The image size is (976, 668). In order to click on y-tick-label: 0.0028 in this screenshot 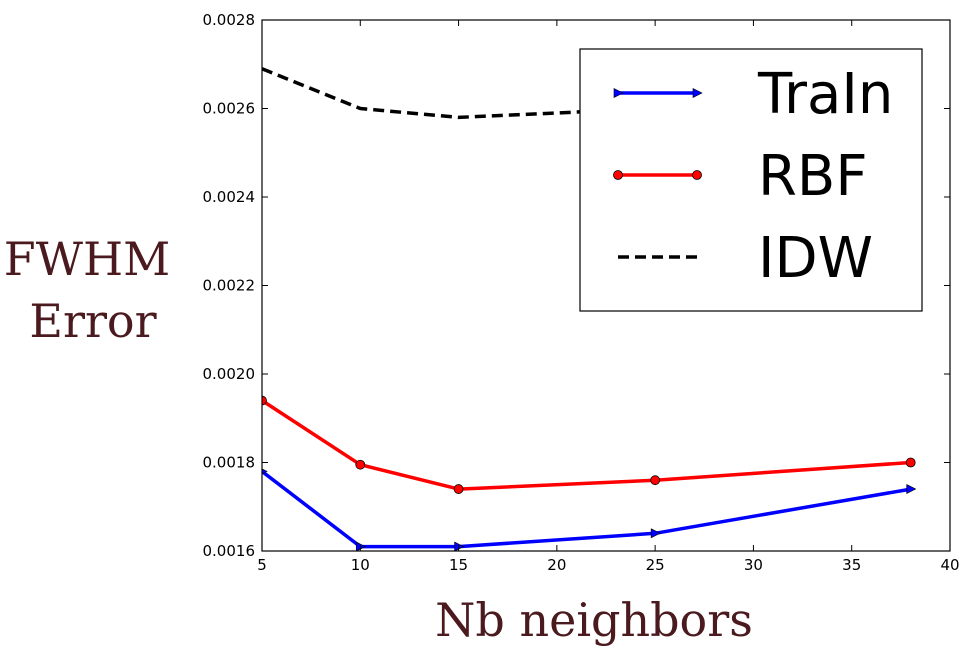, I will do `click(229, 20)`.